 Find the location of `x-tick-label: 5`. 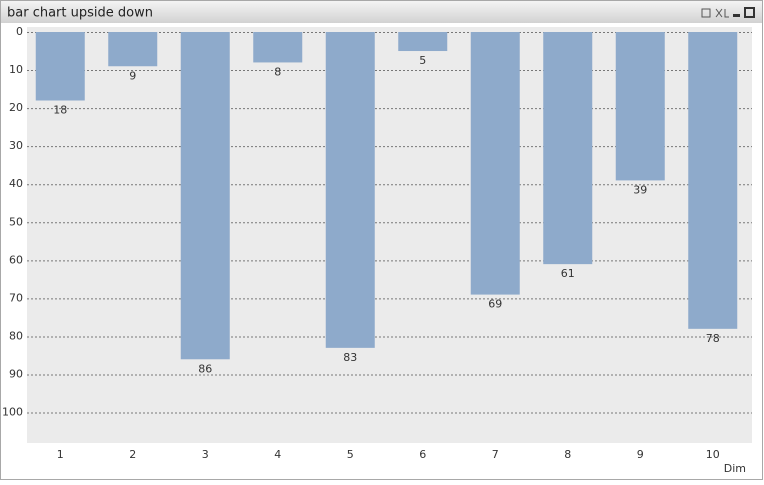

x-tick-label: 5 is located at coordinates (350, 454).